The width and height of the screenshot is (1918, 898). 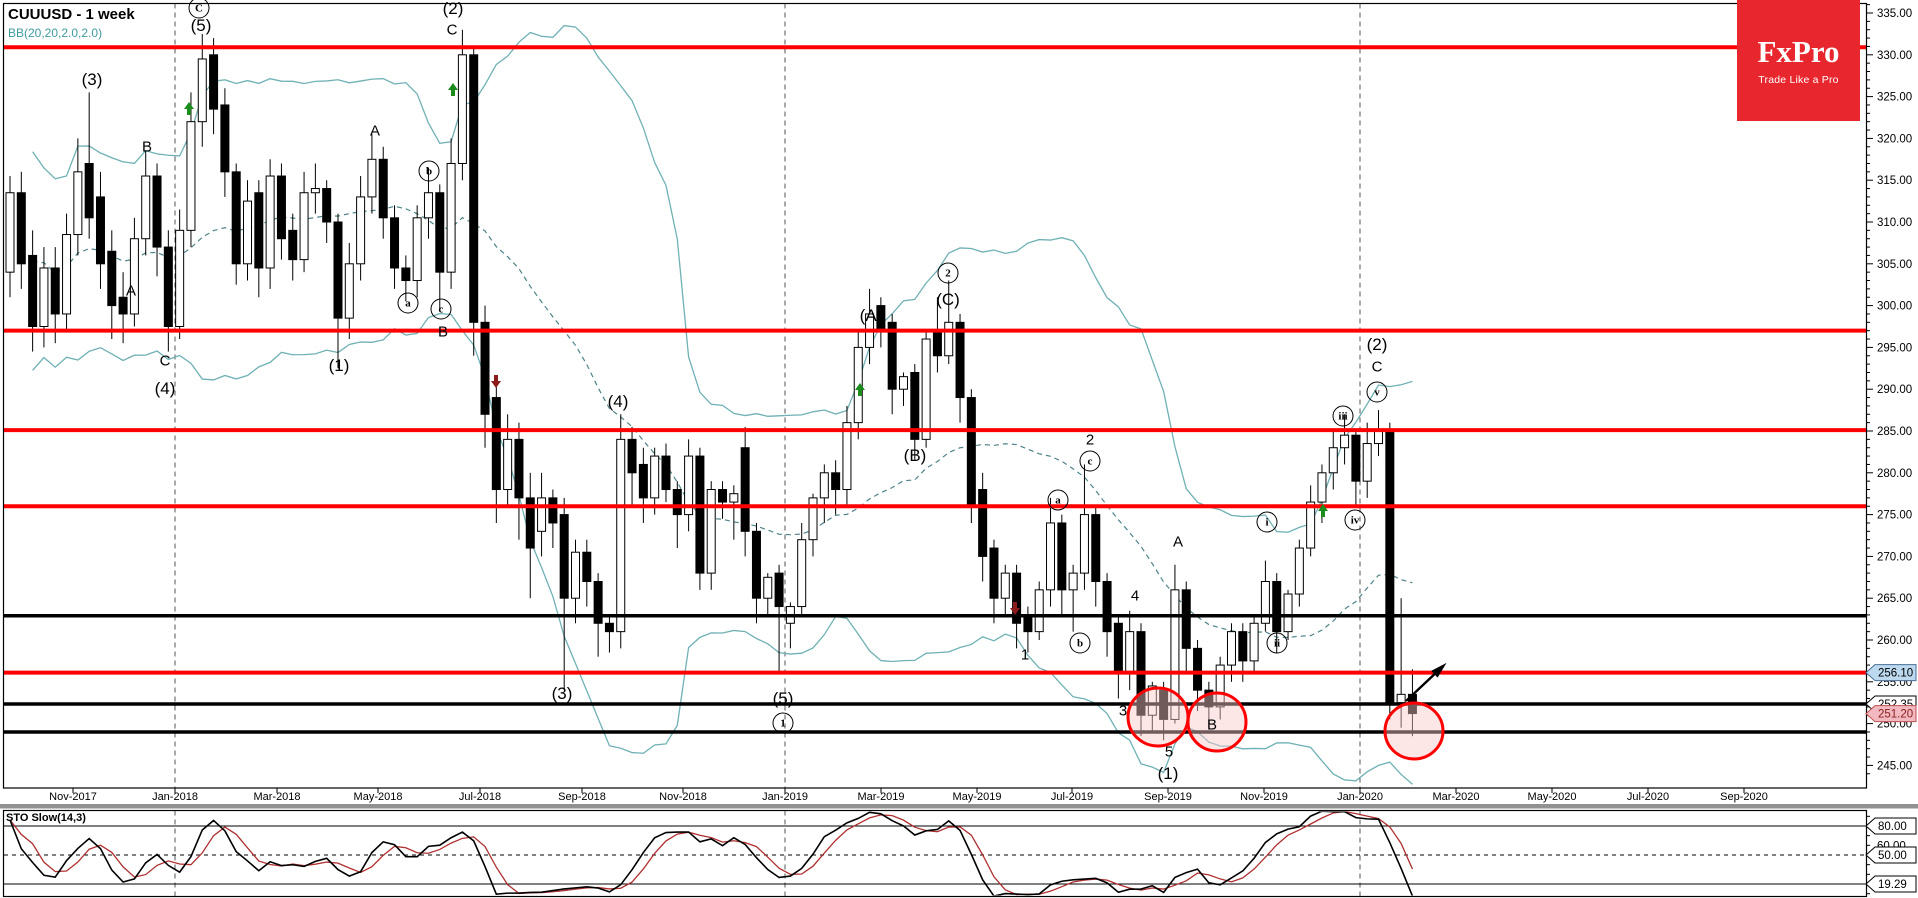 What do you see at coordinates (871, 315) in the screenshot?
I see `wave-label: (A)` at bounding box center [871, 315].